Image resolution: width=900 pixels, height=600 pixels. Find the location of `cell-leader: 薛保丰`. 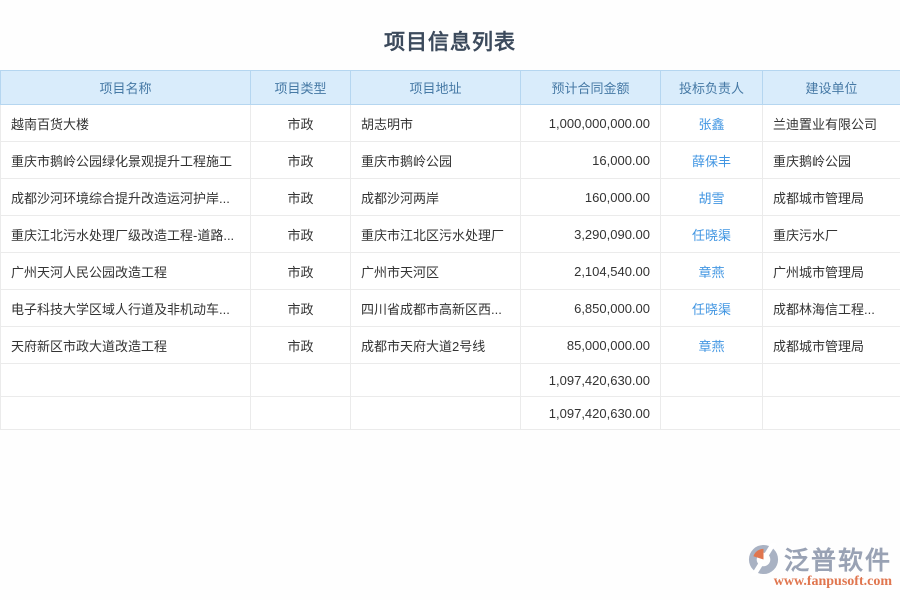

cell-leader: 薛保丰 is located at coordinates (711, 160).